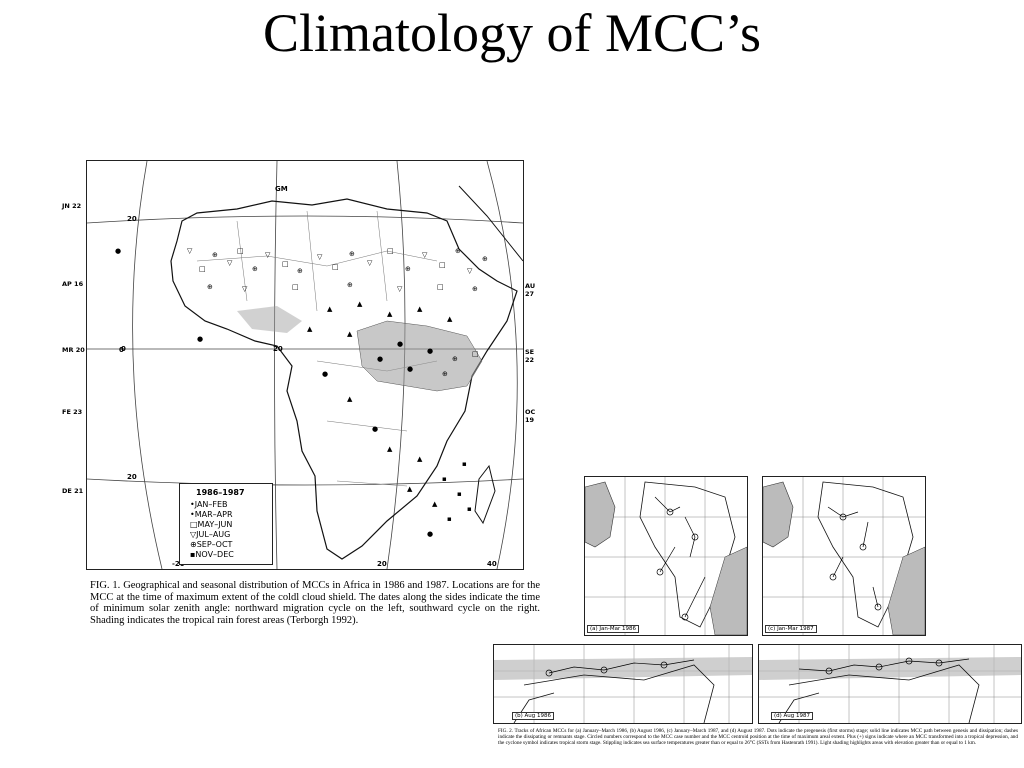 The image size is (1024, 768). I want to click on madagascar, so click(485, 494).